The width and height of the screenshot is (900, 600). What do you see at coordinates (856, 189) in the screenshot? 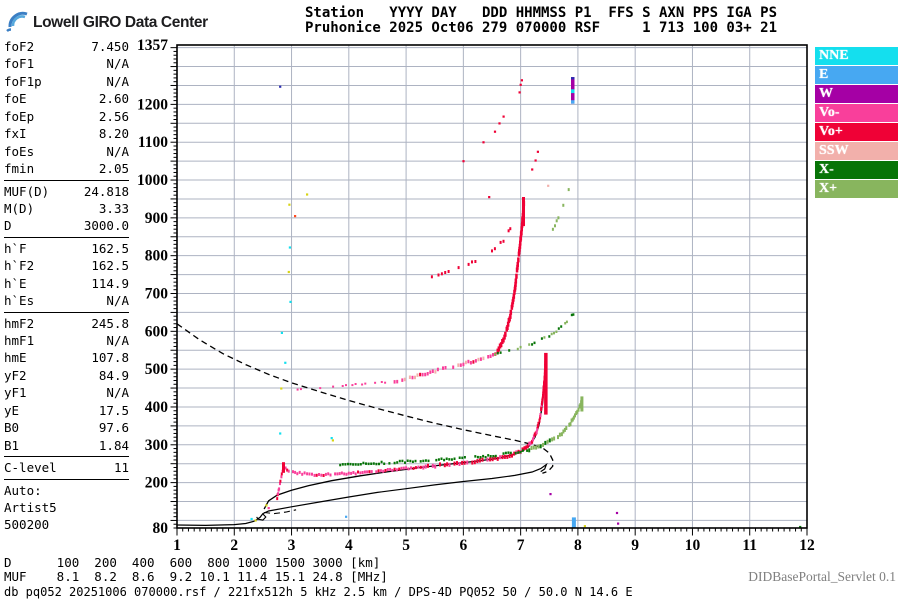
I see `legend-item-x+: X+` at bounding box center [856, 189].